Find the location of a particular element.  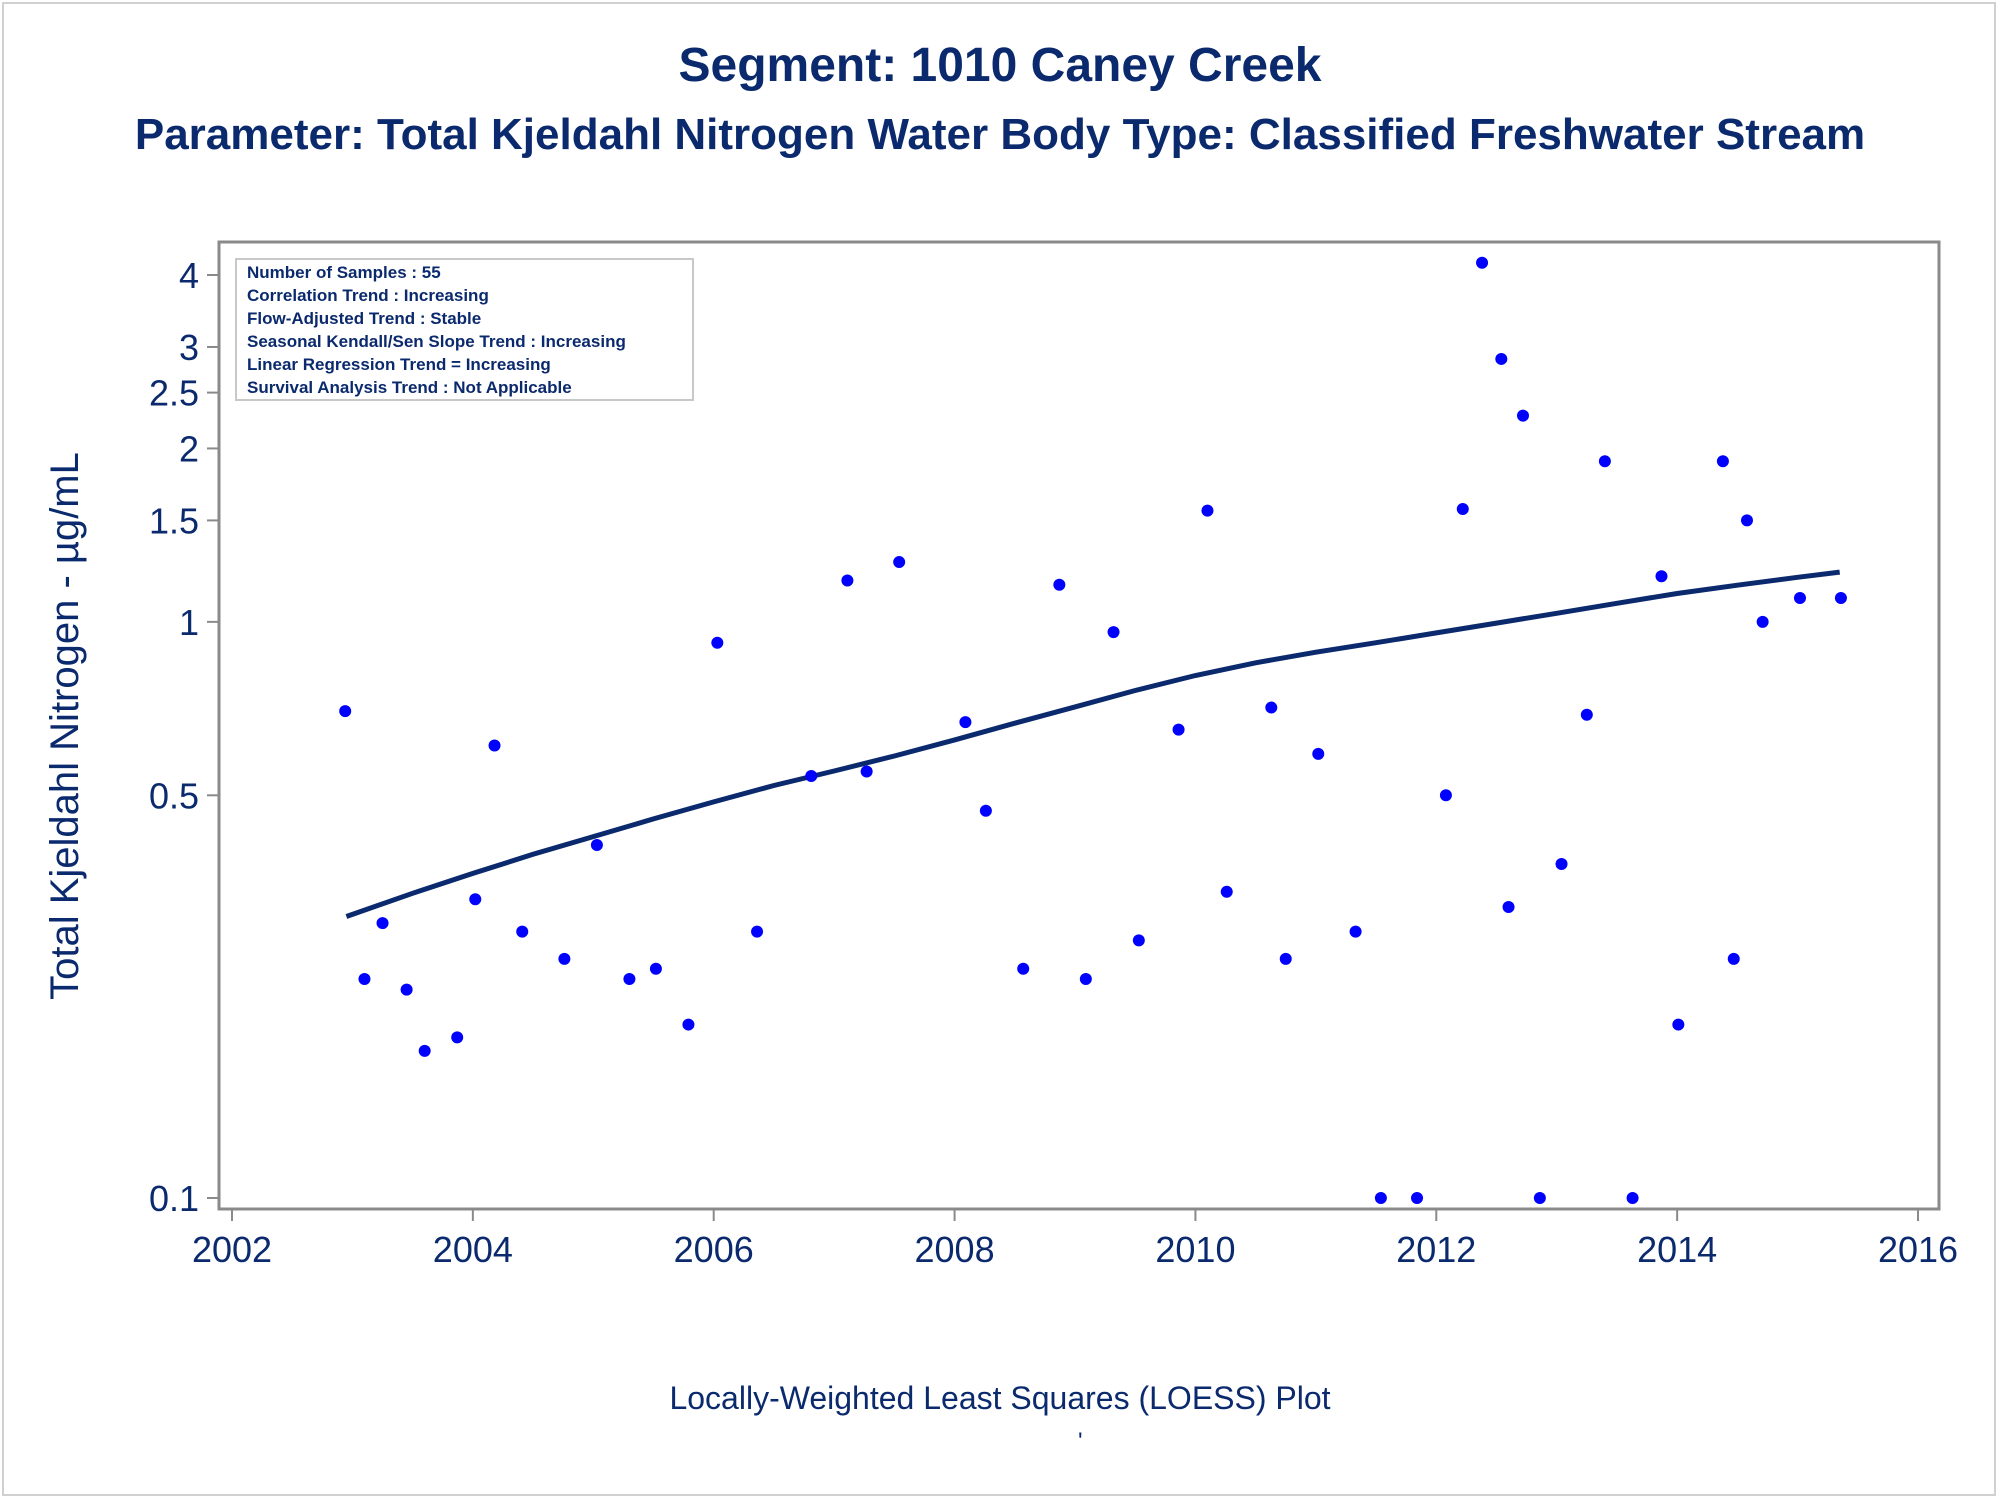

chart-title: Segment: 1010 Caney Creek is located at coordinates (1000, 65).